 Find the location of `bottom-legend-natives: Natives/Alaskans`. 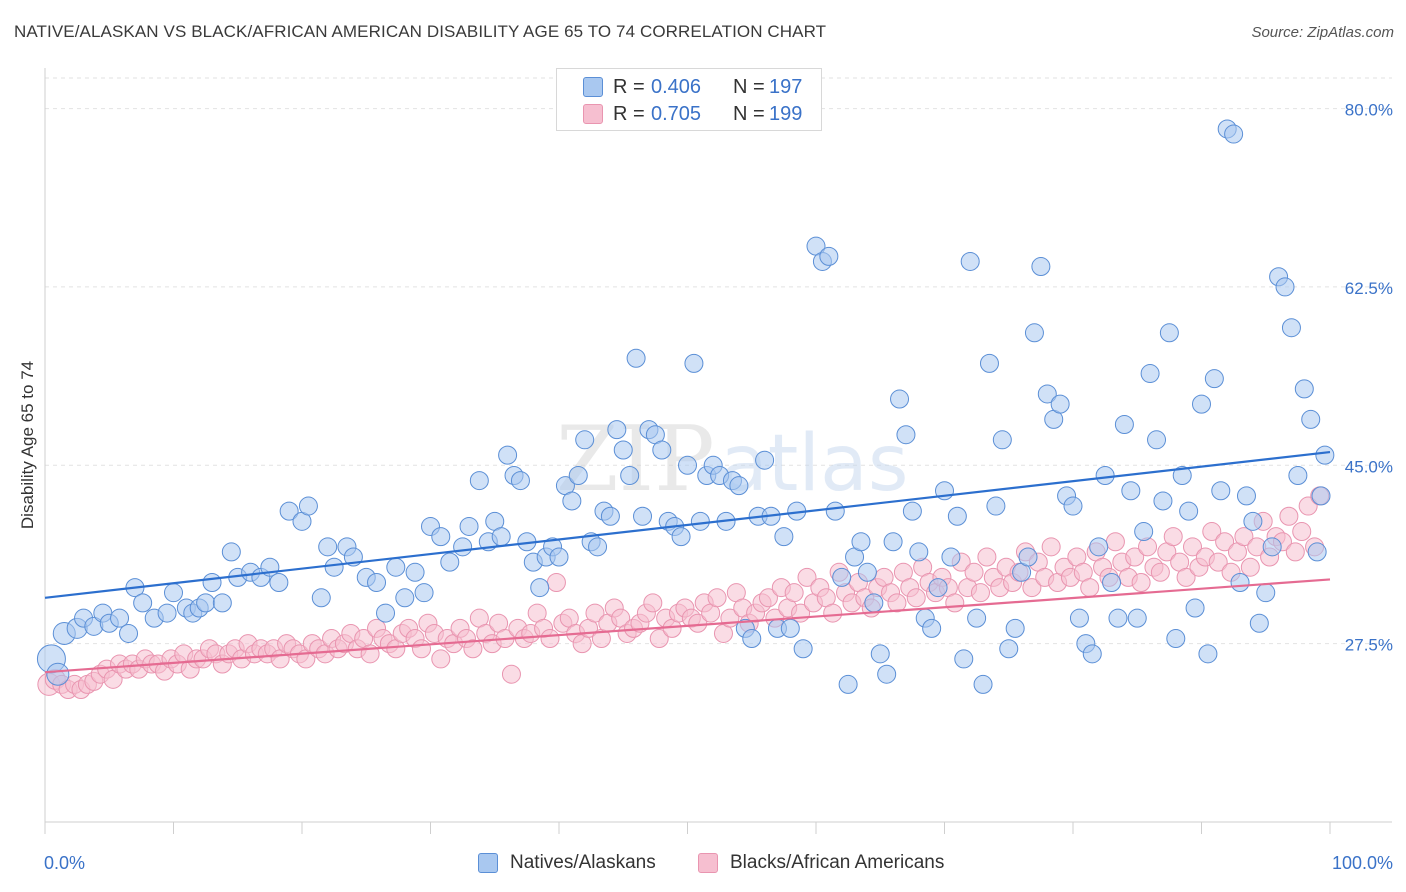

bottom-legend-natives: Natives/Alaskans is located at coordinates (567, 863).